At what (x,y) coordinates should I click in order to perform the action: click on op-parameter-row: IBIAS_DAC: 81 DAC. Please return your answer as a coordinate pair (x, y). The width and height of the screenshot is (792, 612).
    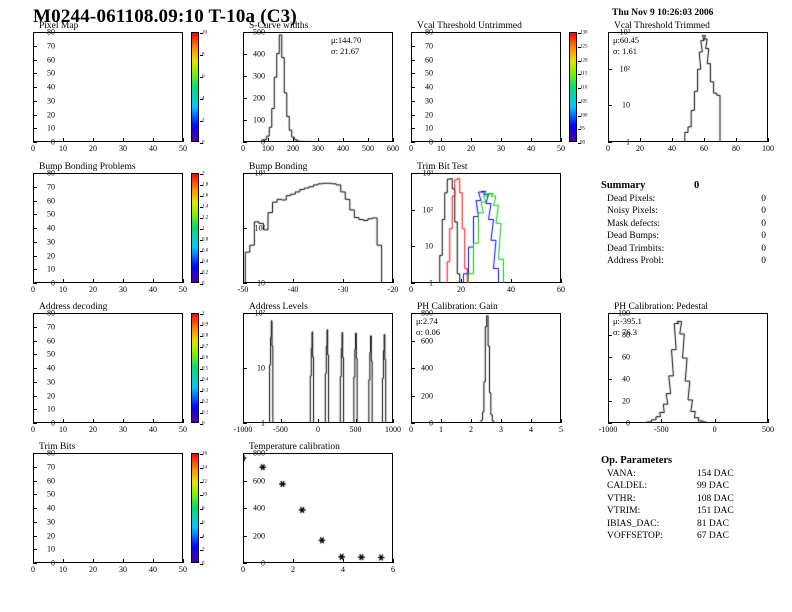
    Looking at the image, I should click on (693, 525).